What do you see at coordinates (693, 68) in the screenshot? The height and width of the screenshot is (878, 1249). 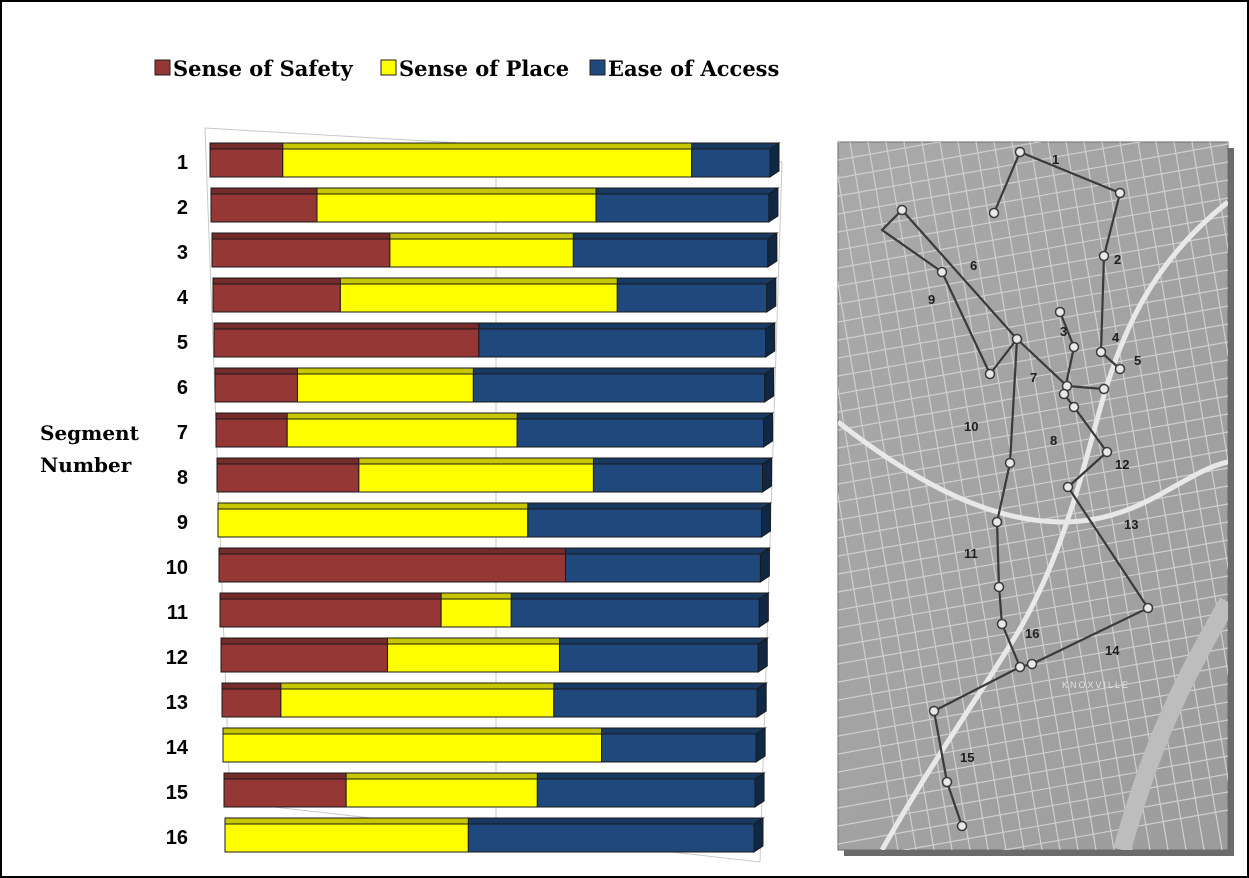 I see `legend-label-access: Ease of Access` at bounding box center [693, 68].